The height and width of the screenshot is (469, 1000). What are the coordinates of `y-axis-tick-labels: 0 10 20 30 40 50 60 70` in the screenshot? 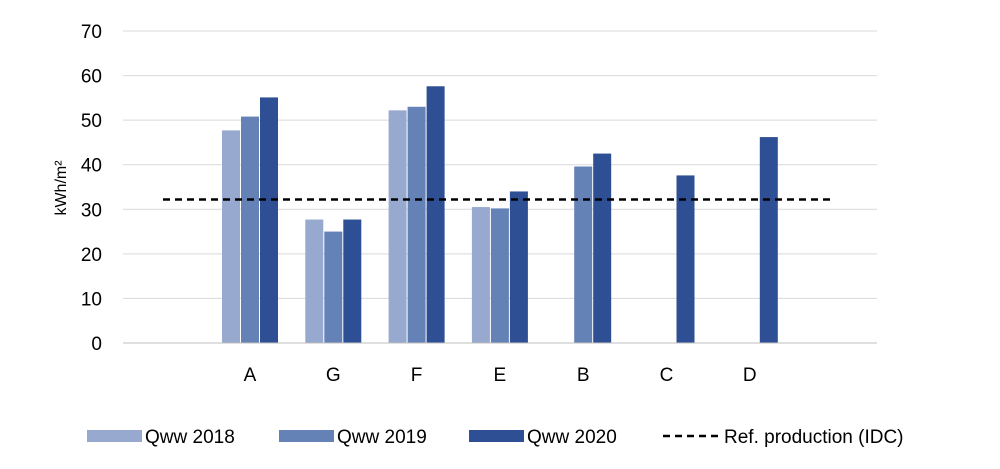 It's located at (91, 188).